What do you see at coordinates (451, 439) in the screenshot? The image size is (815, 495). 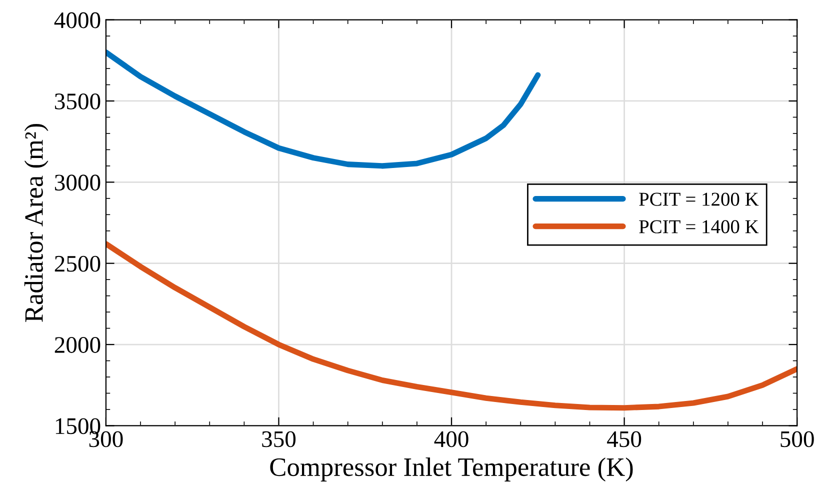 I see `x-tick-label: 400` at bounding box center [451, 439].